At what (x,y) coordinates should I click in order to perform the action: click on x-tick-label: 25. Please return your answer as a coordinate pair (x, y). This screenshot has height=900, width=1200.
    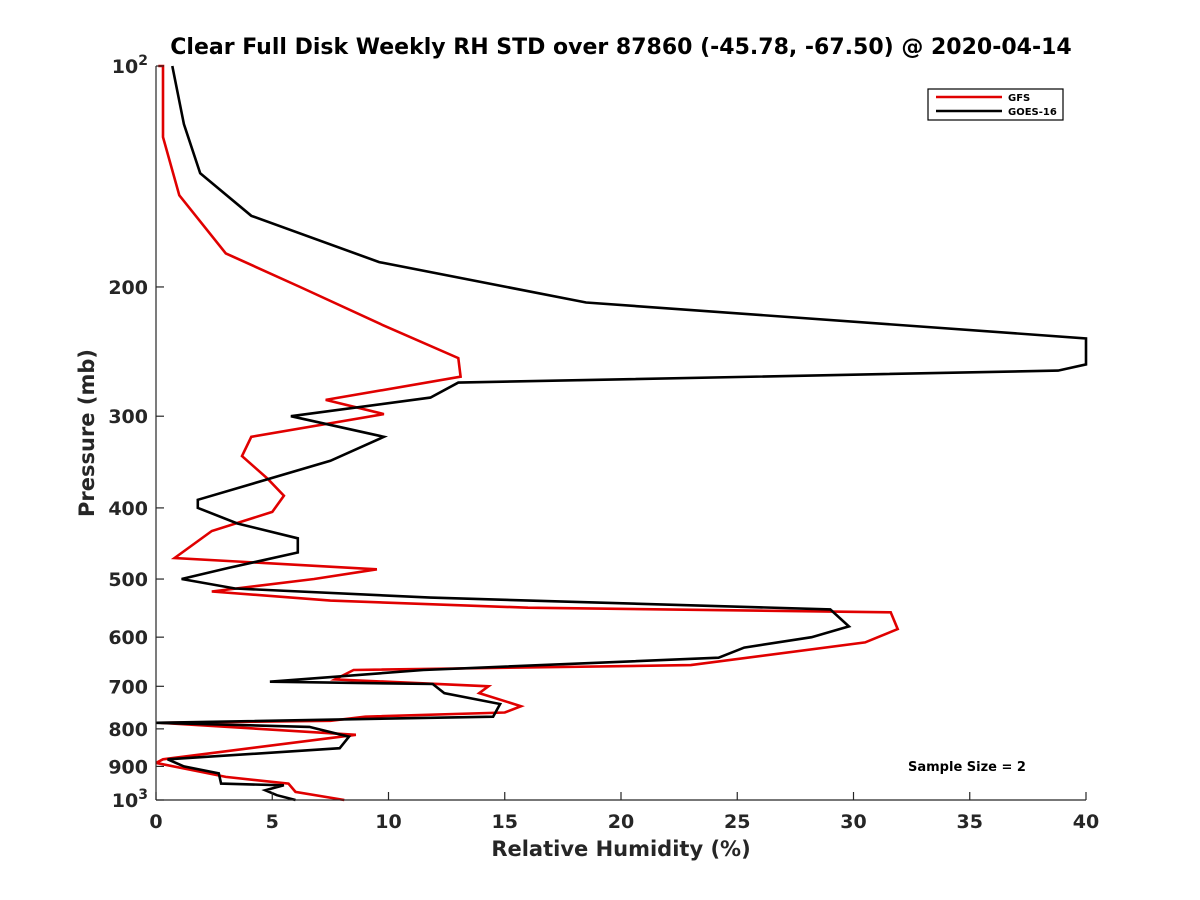
    Looking at the image, I should click on (737, 822).